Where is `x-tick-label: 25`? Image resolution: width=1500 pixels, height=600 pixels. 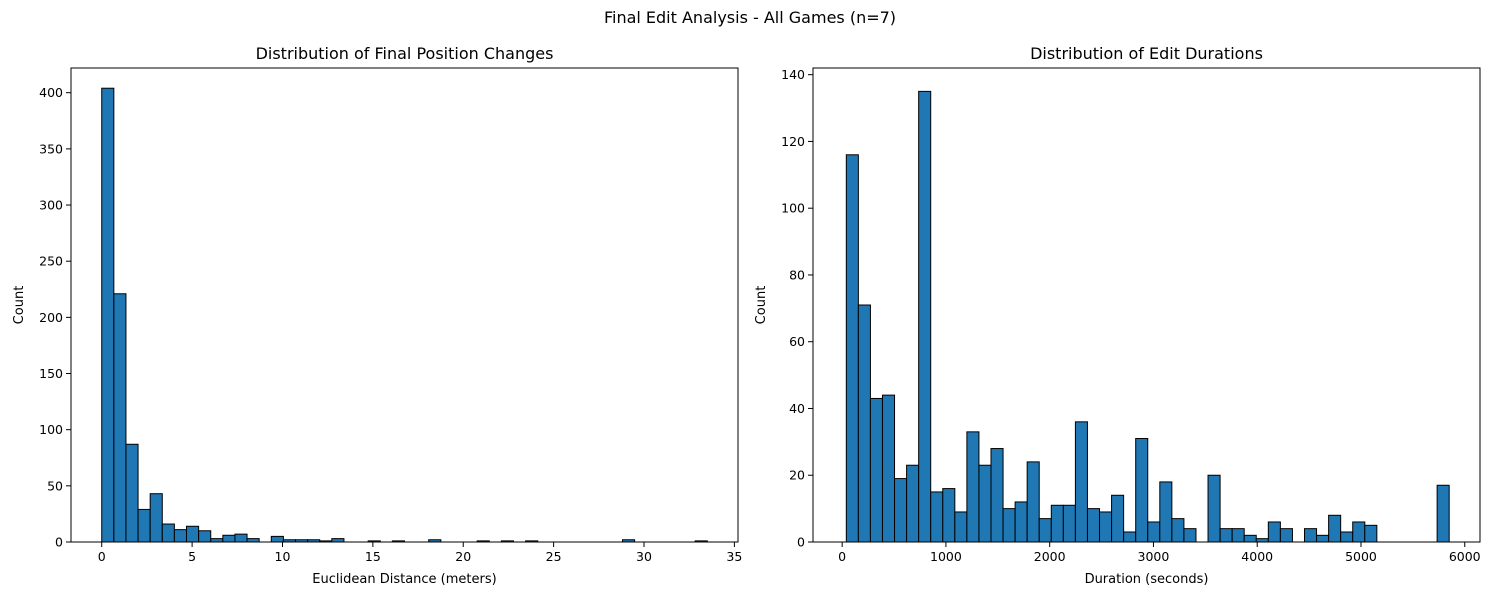
x-tick-label: 25 is located at coordinates (554, 556).